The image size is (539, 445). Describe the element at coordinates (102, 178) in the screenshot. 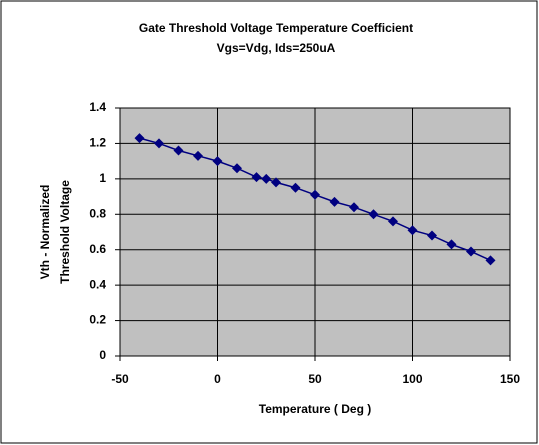

I see `y-tick-label: 1` at that location.